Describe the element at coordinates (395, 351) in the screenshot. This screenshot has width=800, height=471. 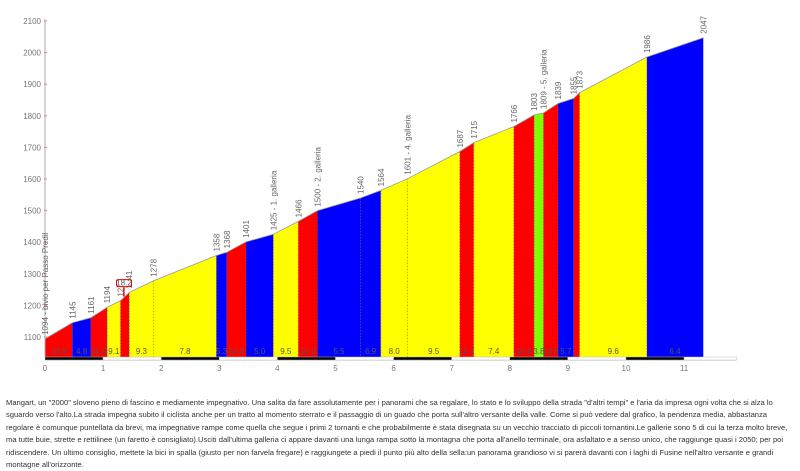
I see `grade-label: 8.0` at that location.